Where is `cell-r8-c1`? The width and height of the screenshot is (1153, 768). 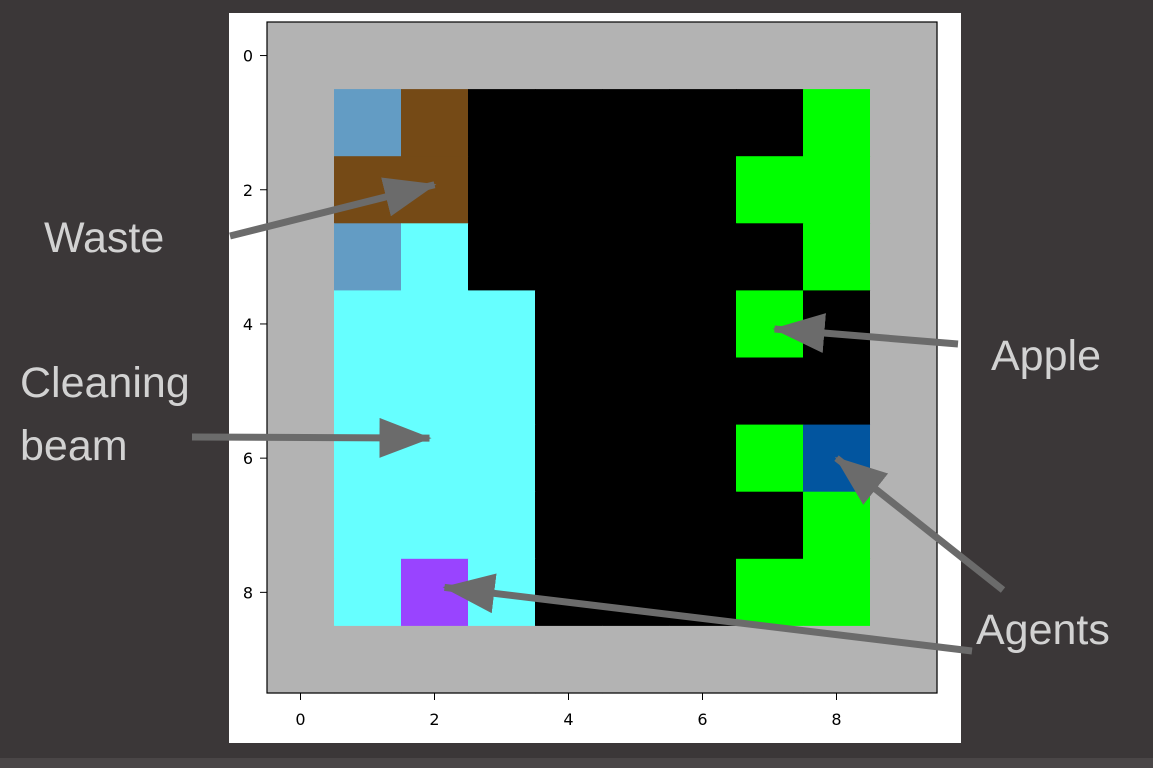
cell-r8-c1 is located at coordinates (368, 592).